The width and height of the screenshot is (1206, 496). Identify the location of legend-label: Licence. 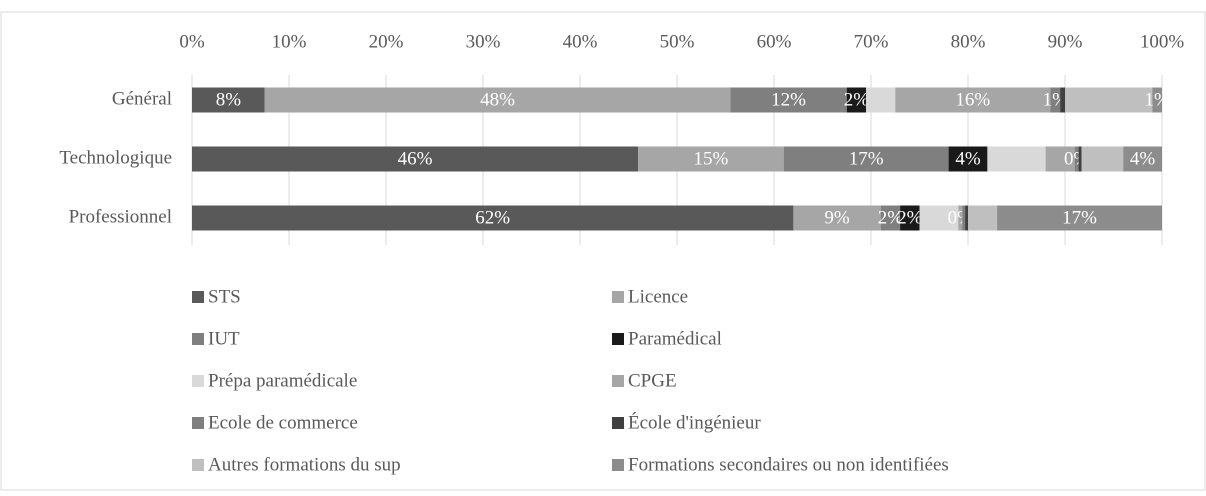
(658, 296).